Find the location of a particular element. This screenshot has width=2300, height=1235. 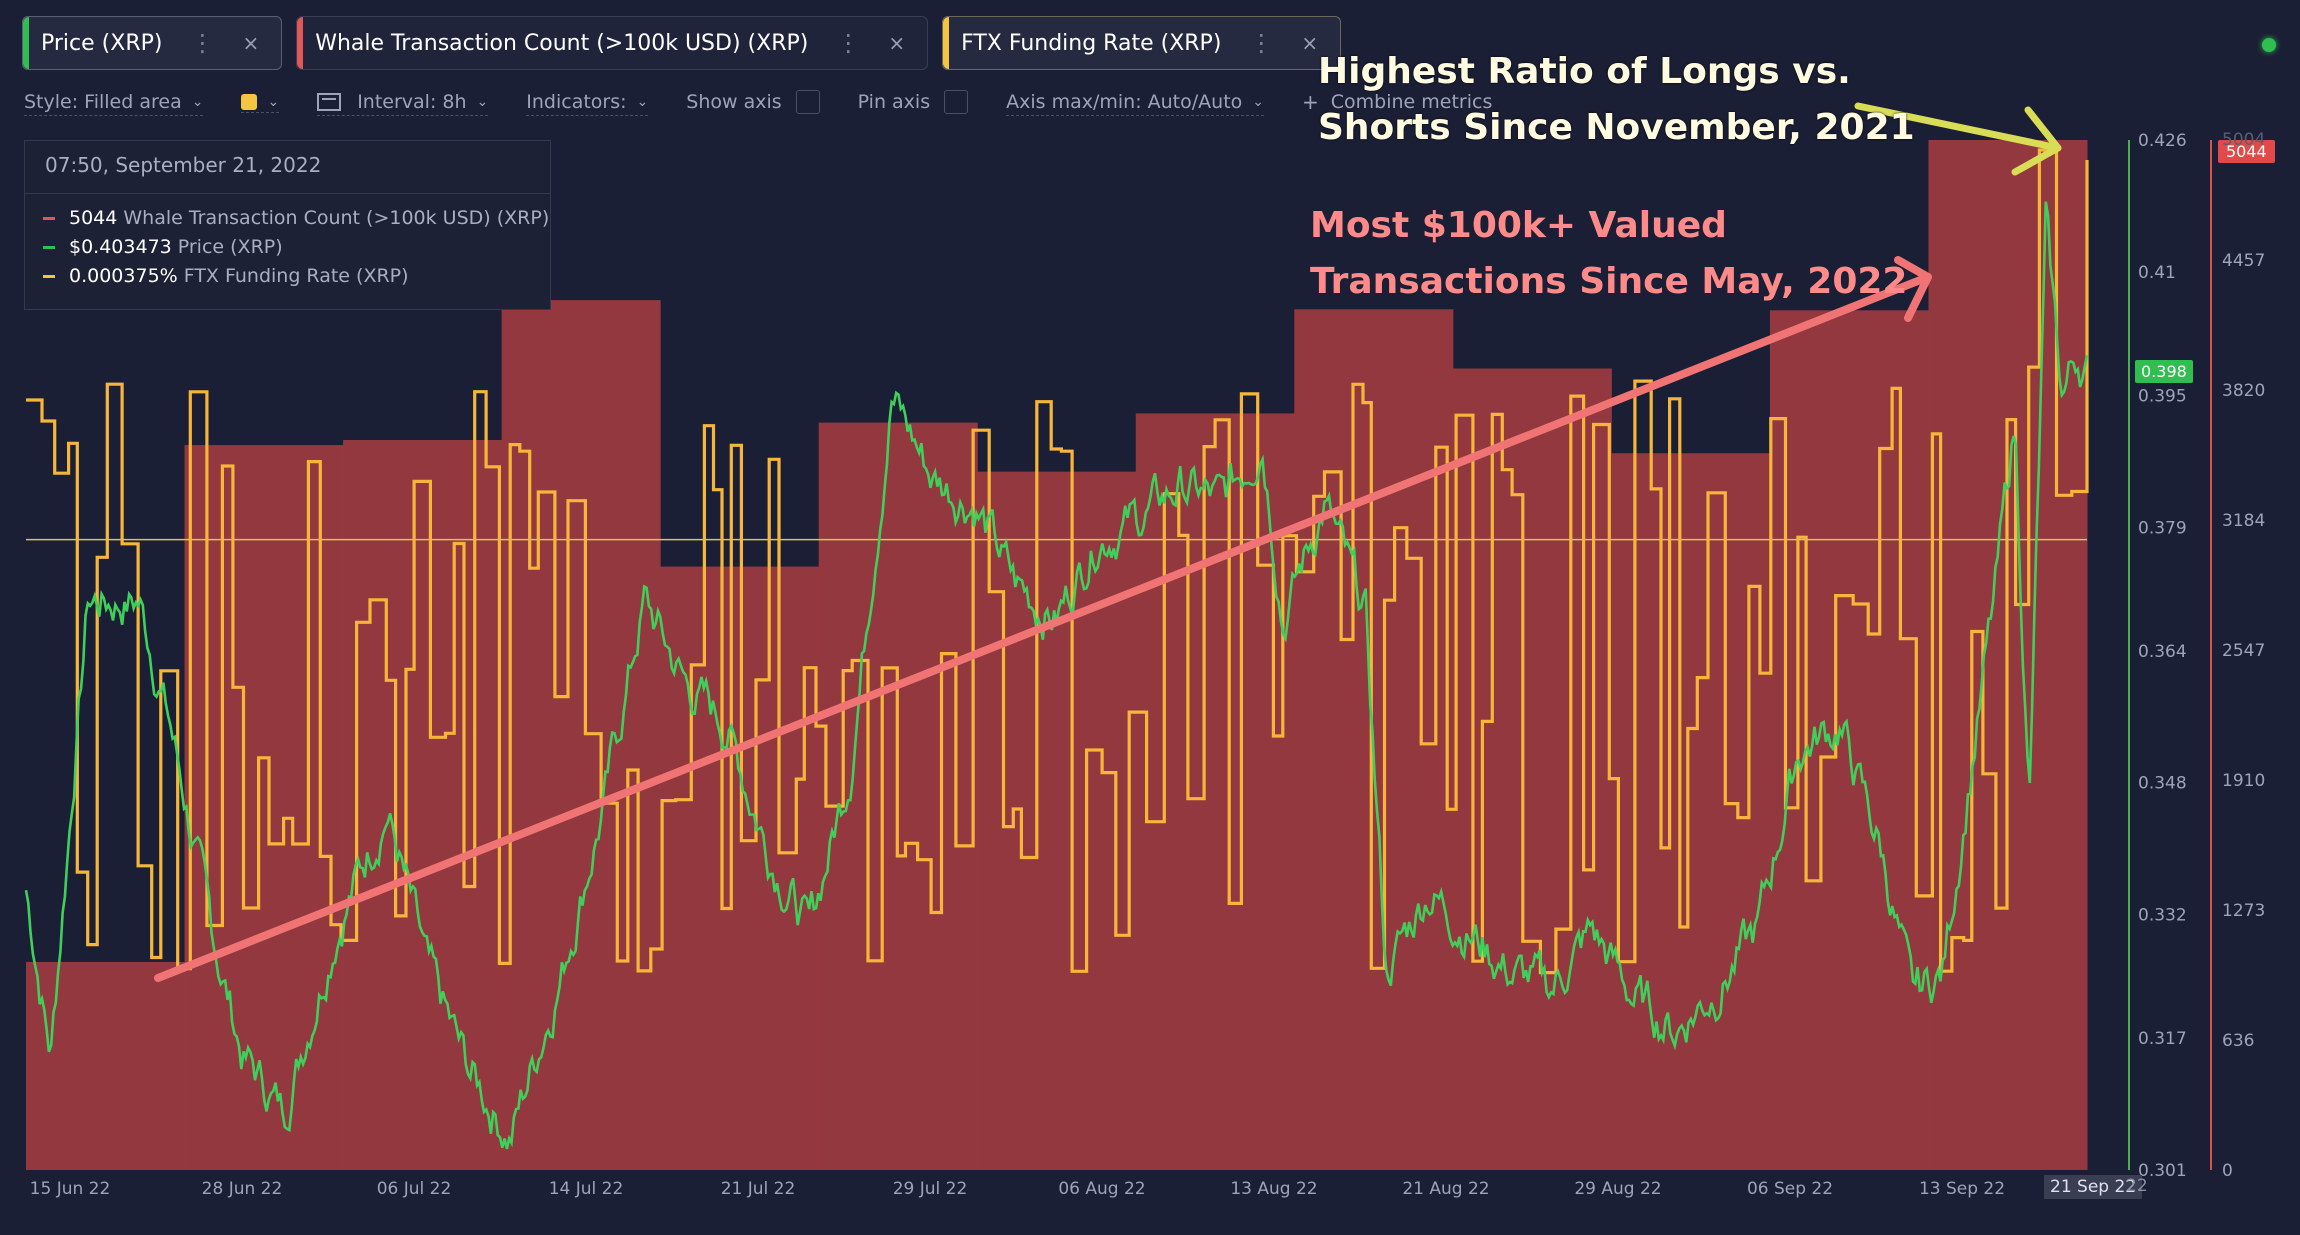

legend-datetime: 07:50, September 21, 2022 is located at coordinates (183, 165).